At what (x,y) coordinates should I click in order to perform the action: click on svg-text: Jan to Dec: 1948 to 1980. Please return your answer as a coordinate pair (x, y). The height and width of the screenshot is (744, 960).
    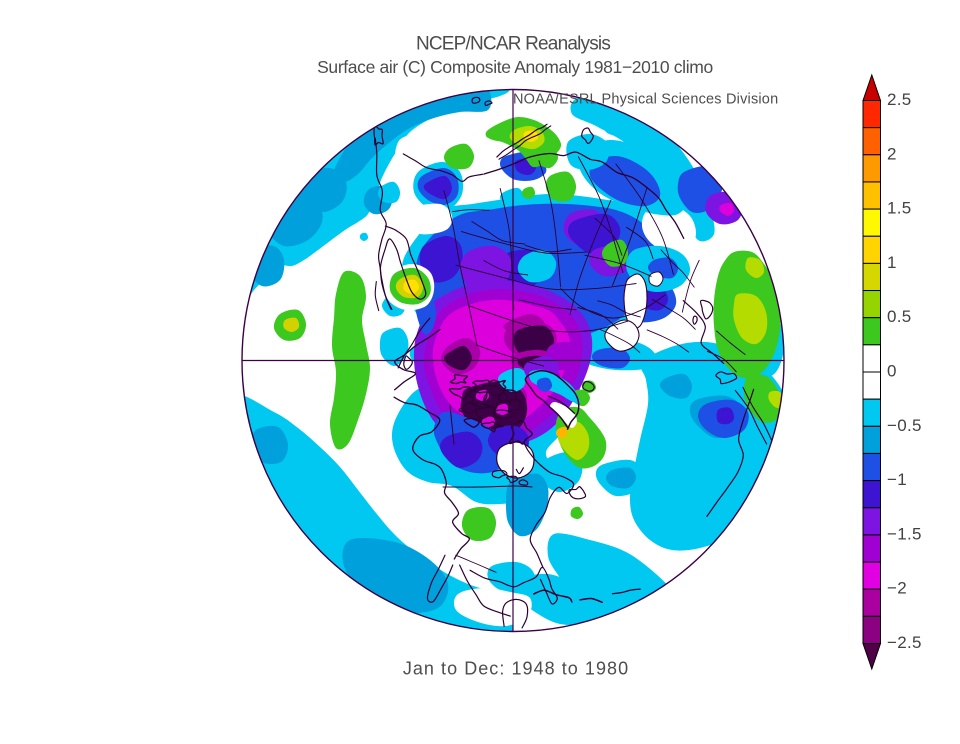
    Looking at the image, I should click on (516, 669).